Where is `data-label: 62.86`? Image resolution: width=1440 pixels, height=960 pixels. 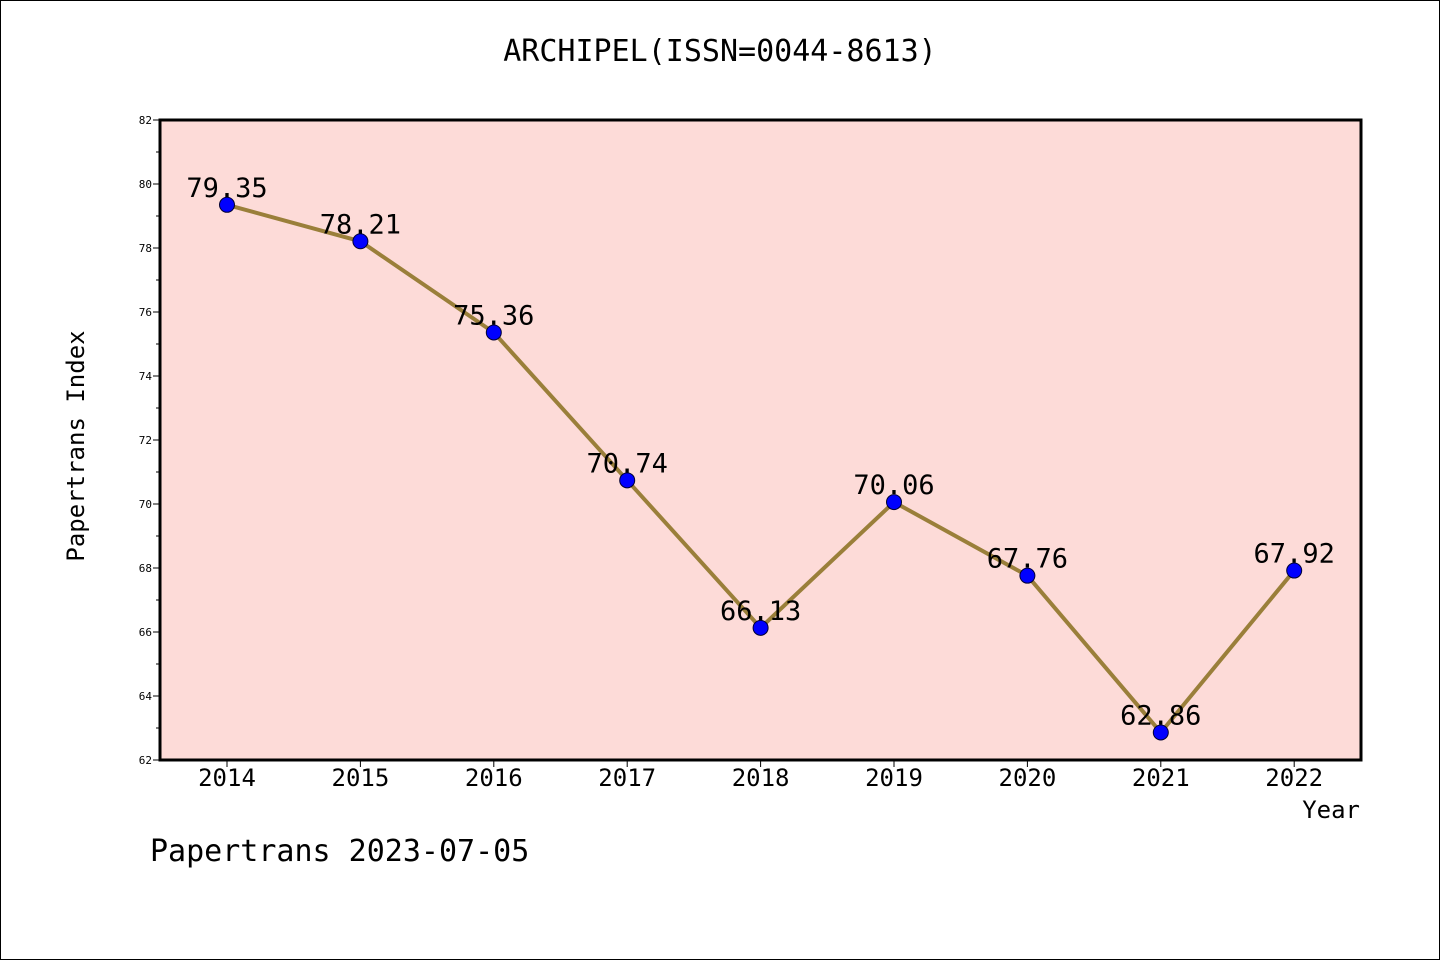 data-label: 62.86 is located at coordinates (1160, 715).